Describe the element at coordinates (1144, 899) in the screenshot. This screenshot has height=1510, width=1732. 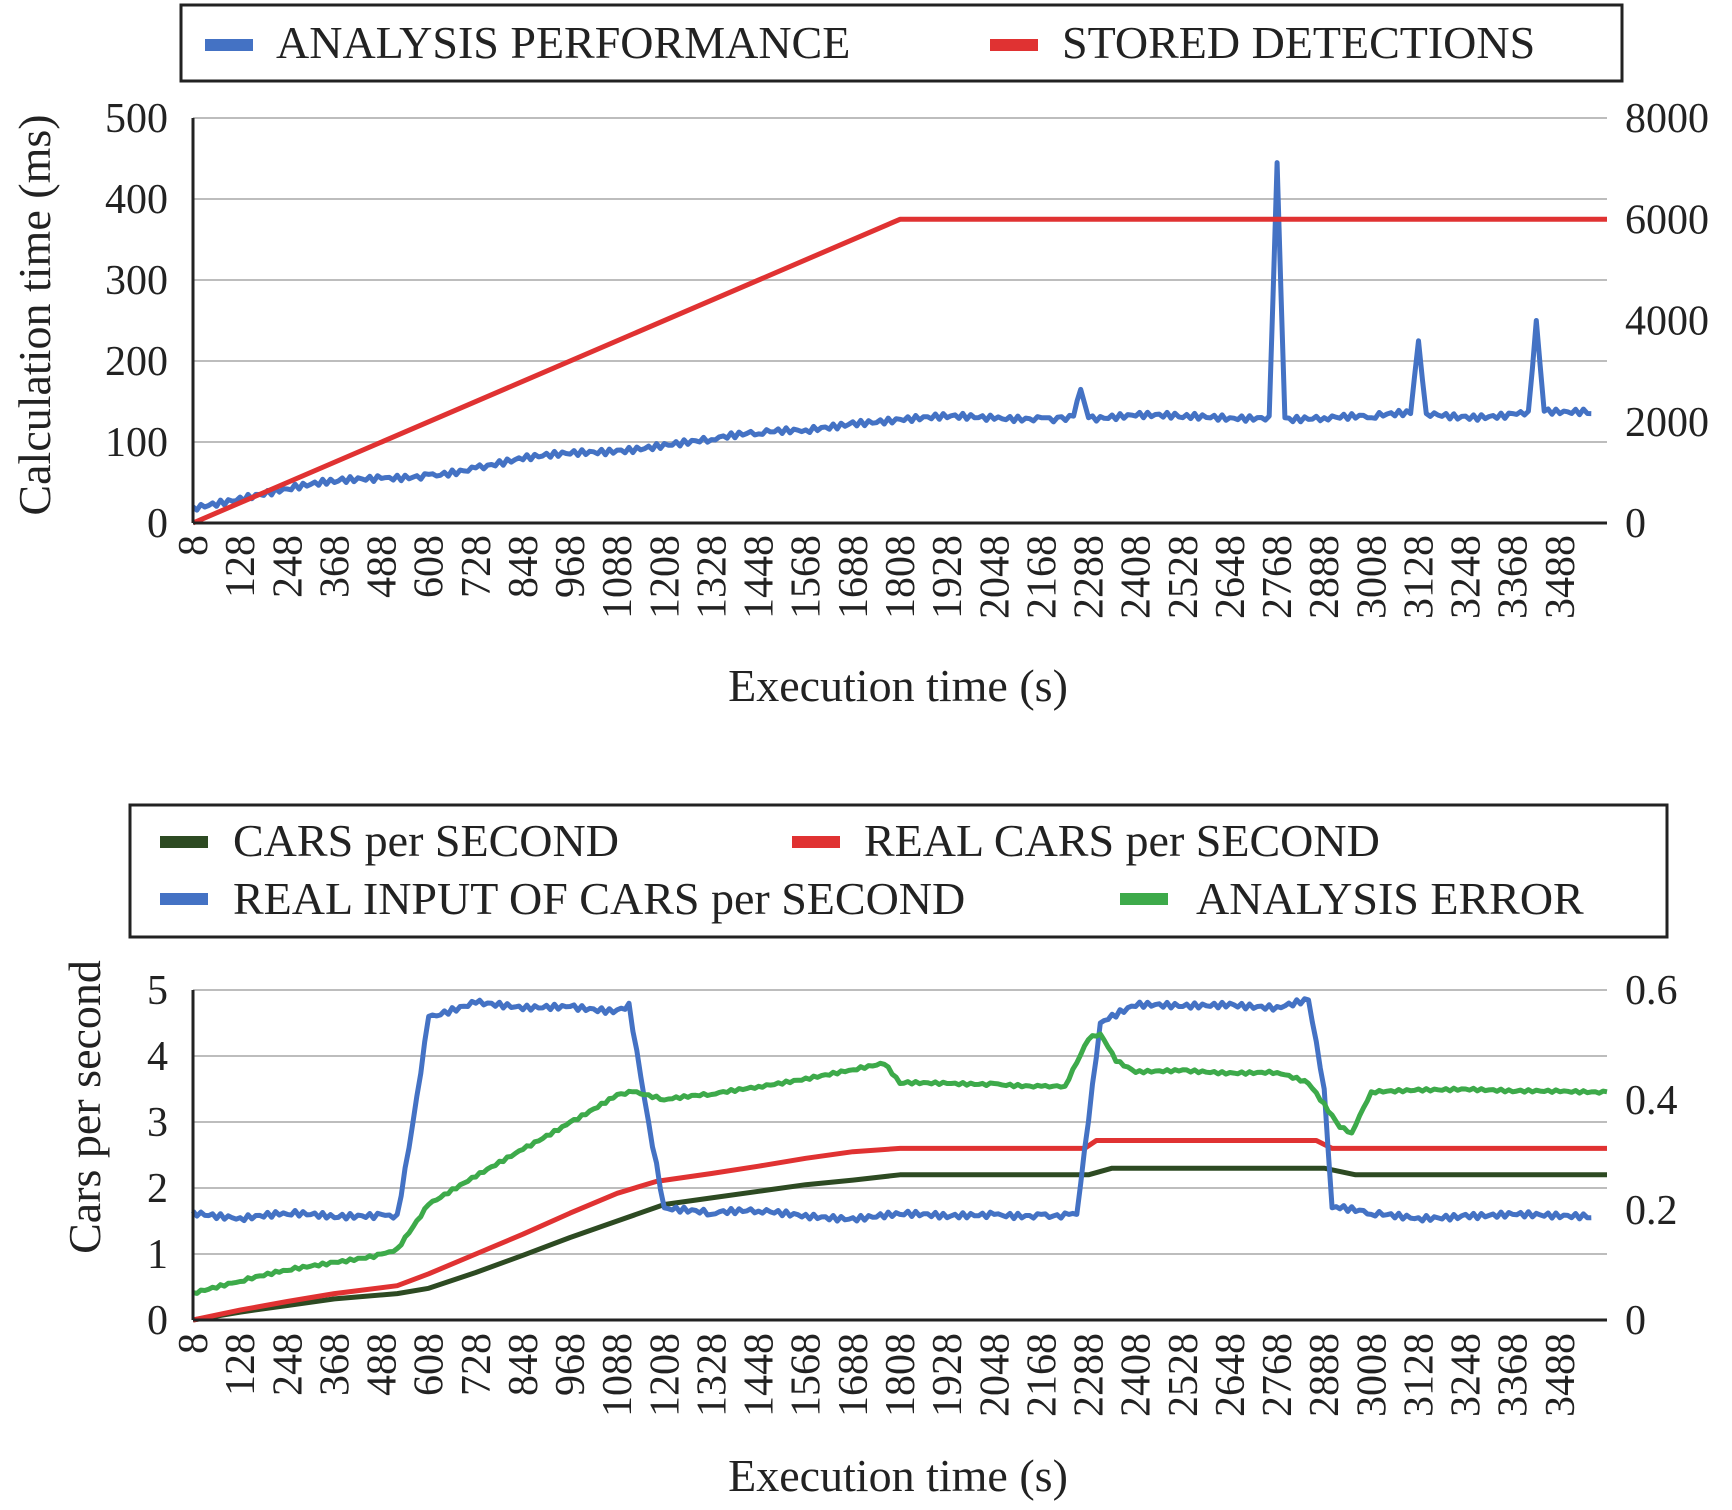
I see `legend-swatch-analysis-error` at that location.